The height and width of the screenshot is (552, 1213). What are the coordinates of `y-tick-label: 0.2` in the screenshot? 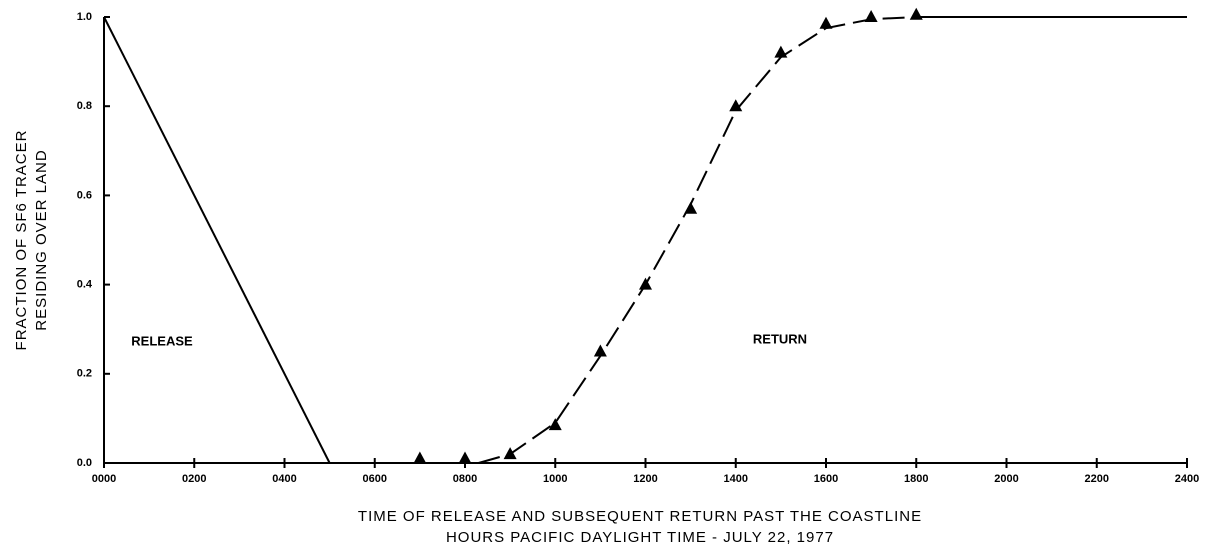 It's located at (84, 374).